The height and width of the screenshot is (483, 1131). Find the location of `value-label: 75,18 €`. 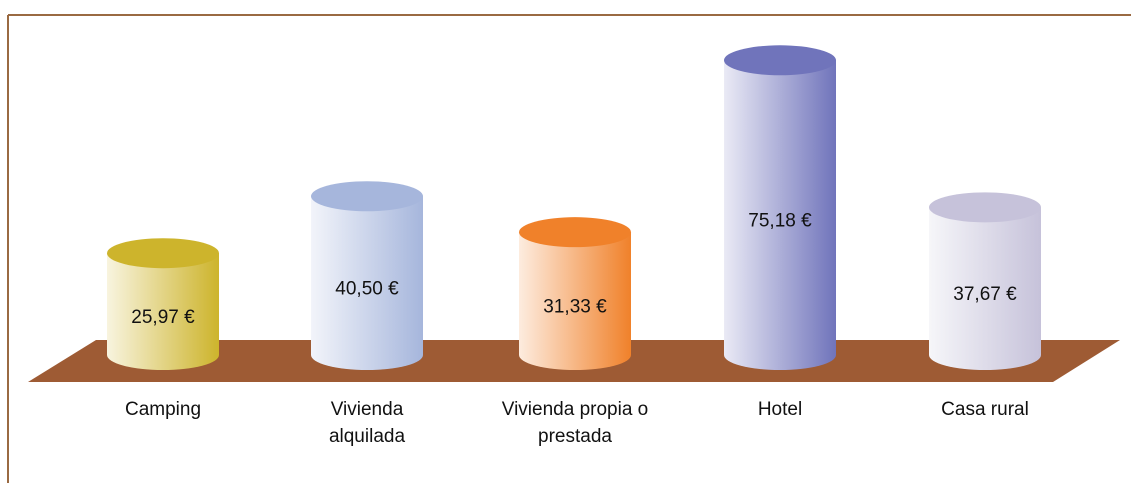

value-label: 75,18 € is located at coordinates (780, 221).